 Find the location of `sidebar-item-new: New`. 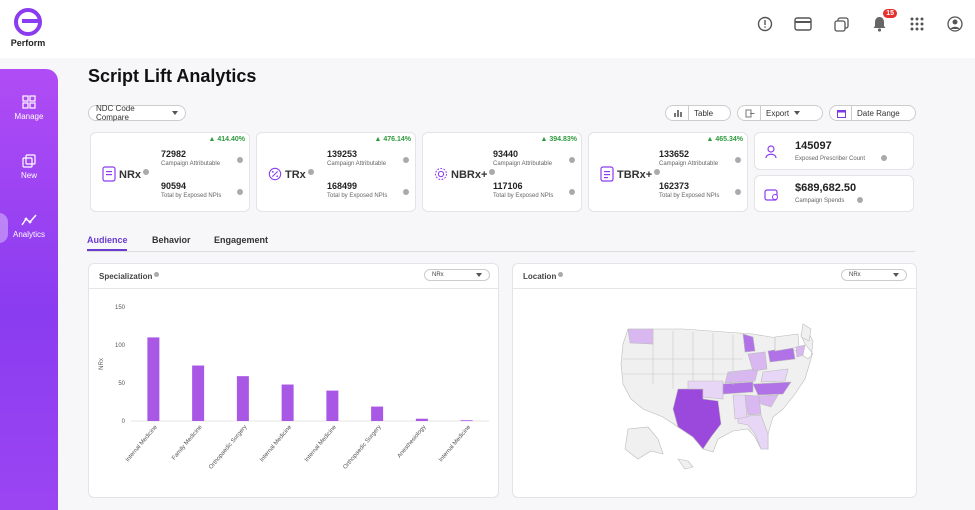

sidebar-item-new: New is located at coordinates (29, 167).